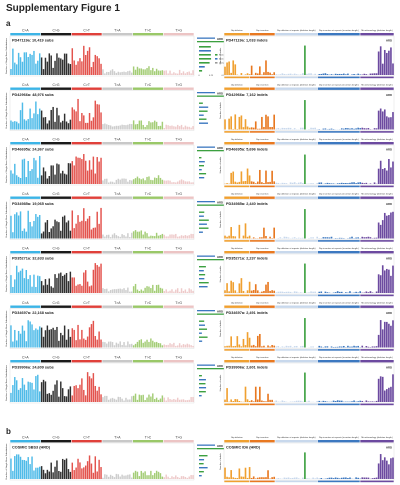  Describe the element at coordinates (117, 358) in the screenshot. I see `sbs-group-label: T>A` at that location.